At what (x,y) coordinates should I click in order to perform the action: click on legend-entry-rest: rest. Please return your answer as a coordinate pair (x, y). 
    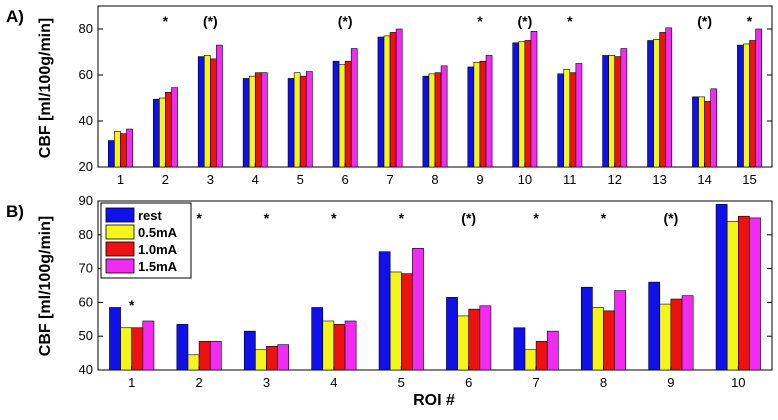
    Looking at the image, I should click on (134, 215).